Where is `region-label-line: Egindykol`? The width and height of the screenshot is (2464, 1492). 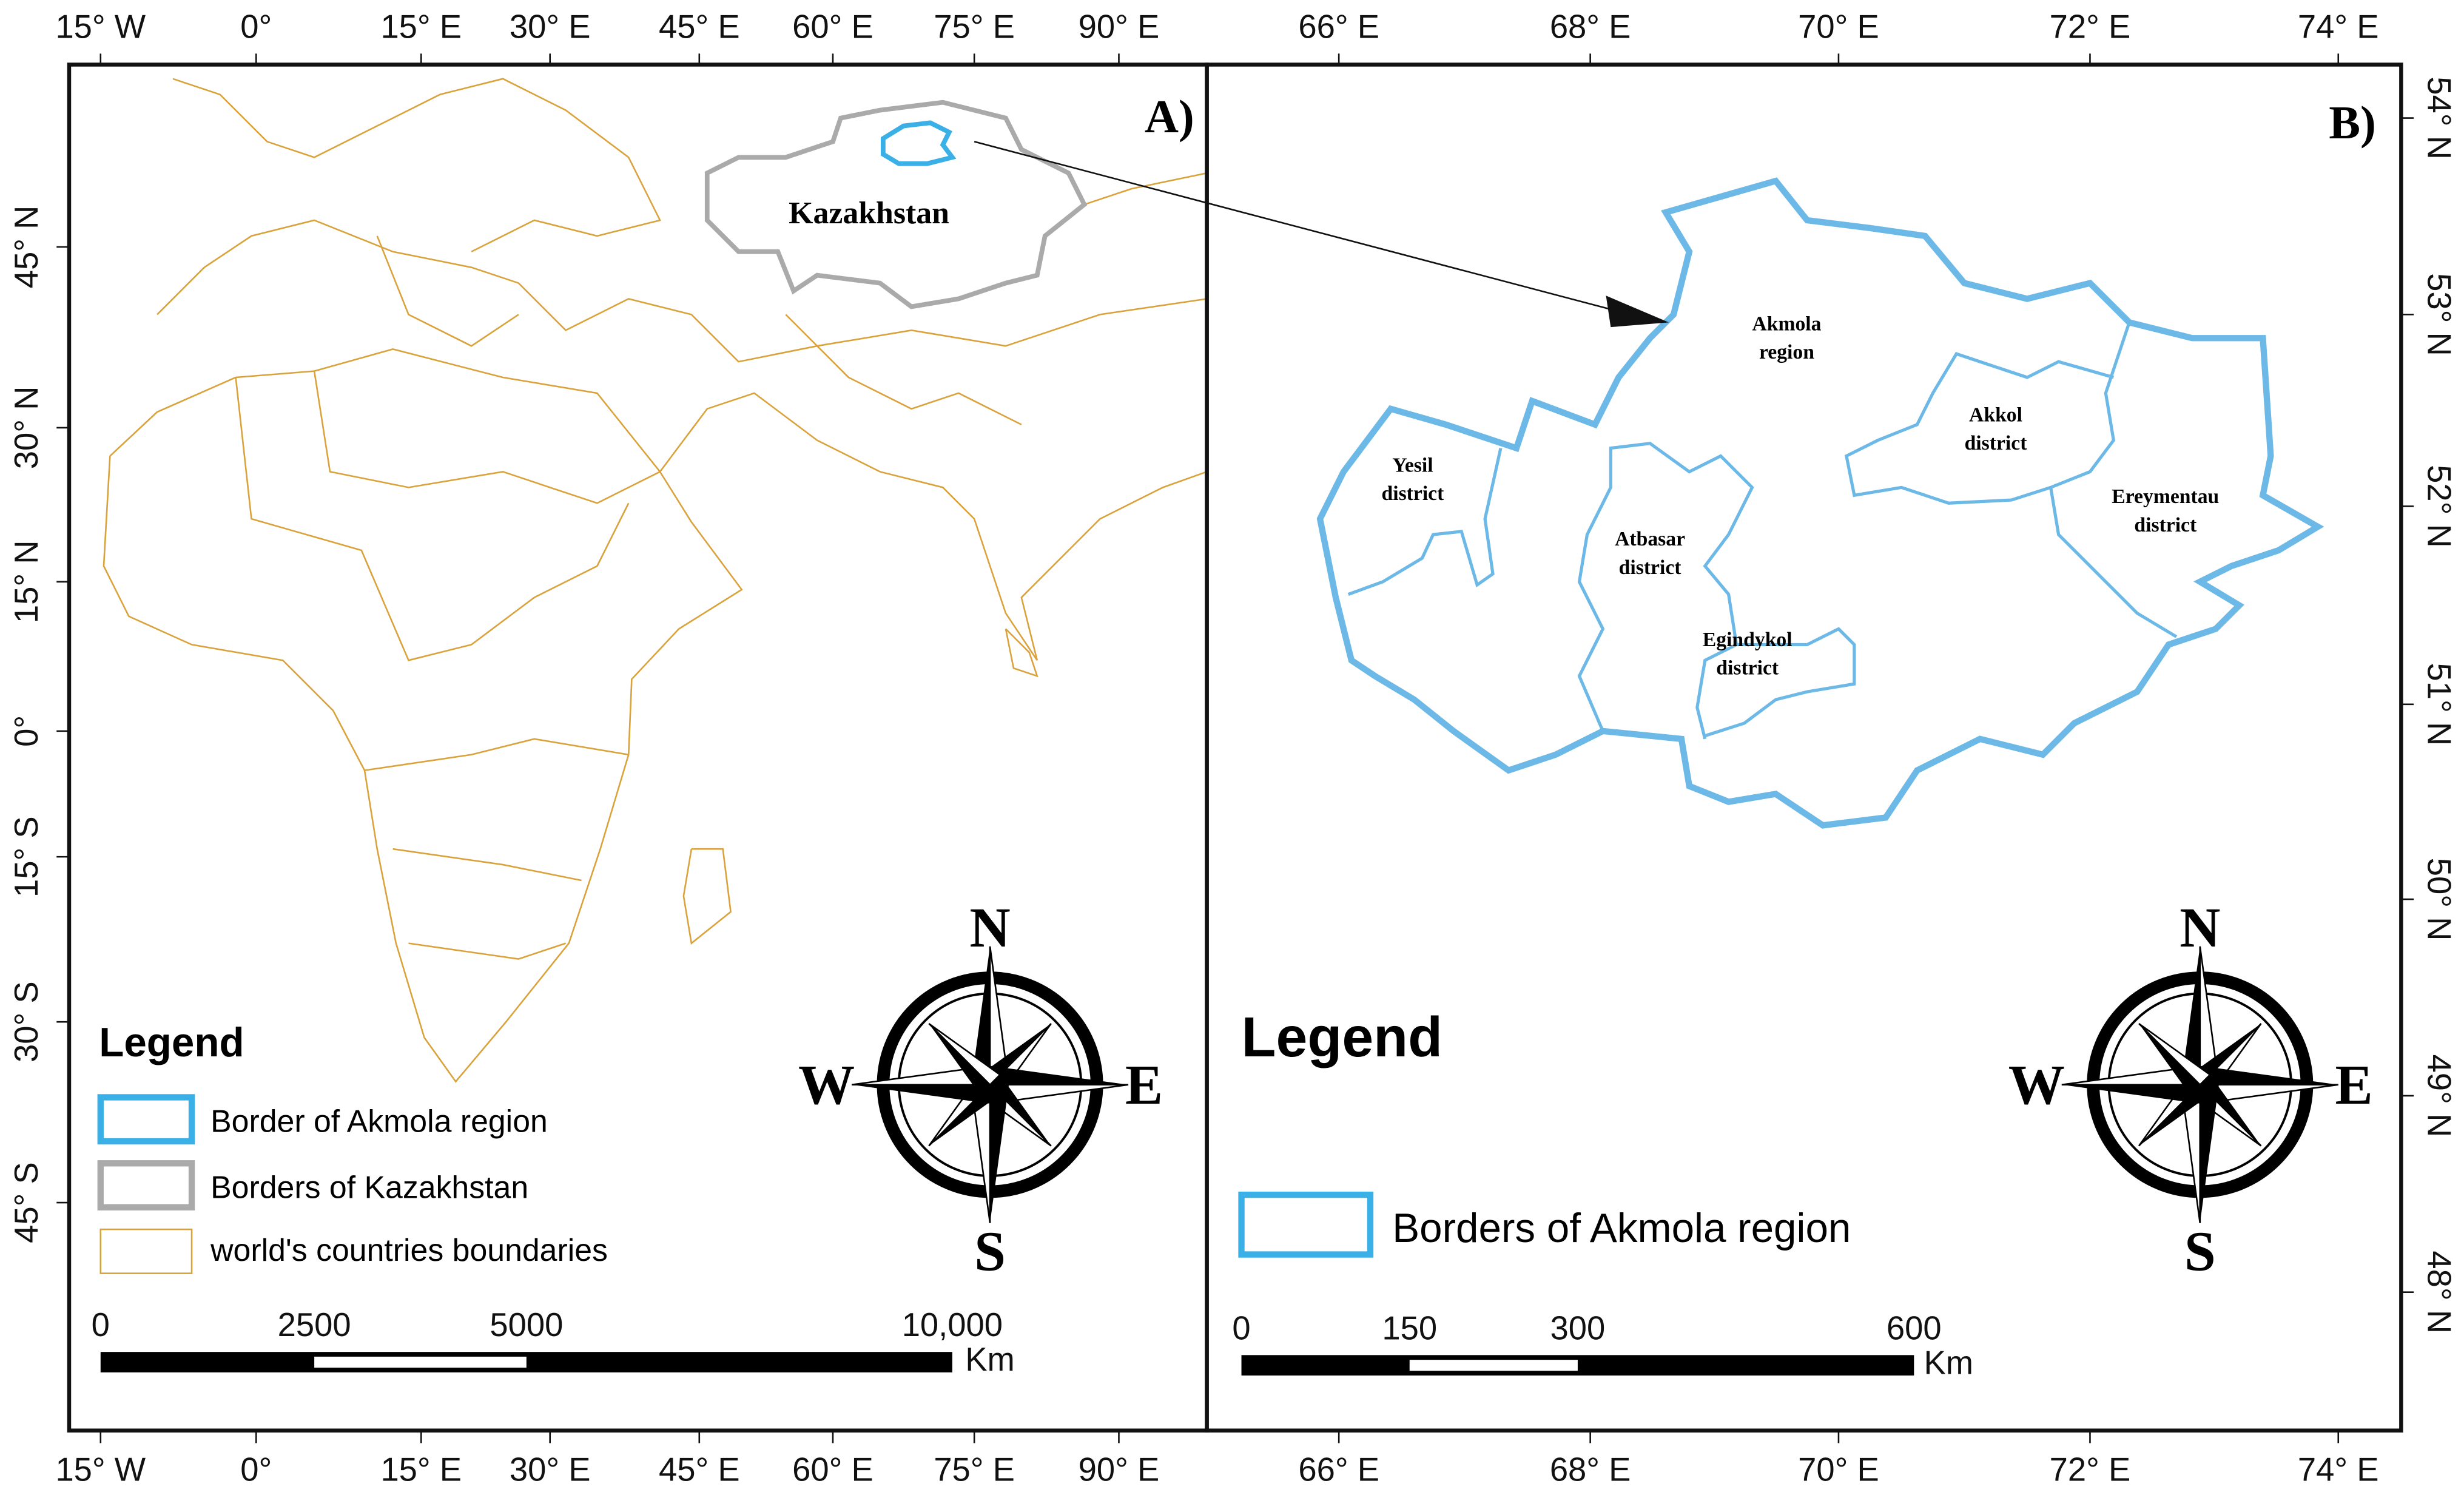 region-label-line: Egindykol is located at coordinates (1748, 640).